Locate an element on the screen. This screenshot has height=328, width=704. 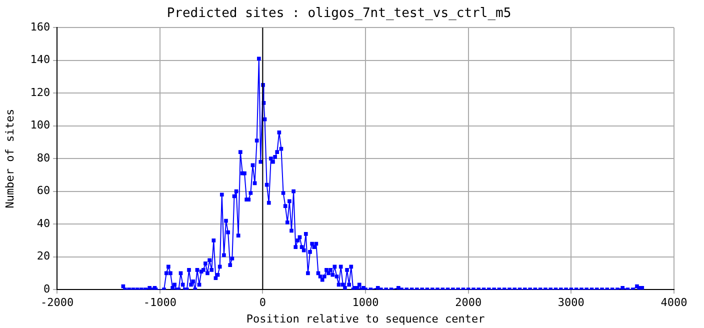
x-tick-label: -2000 is located at coordinates (57, 303).